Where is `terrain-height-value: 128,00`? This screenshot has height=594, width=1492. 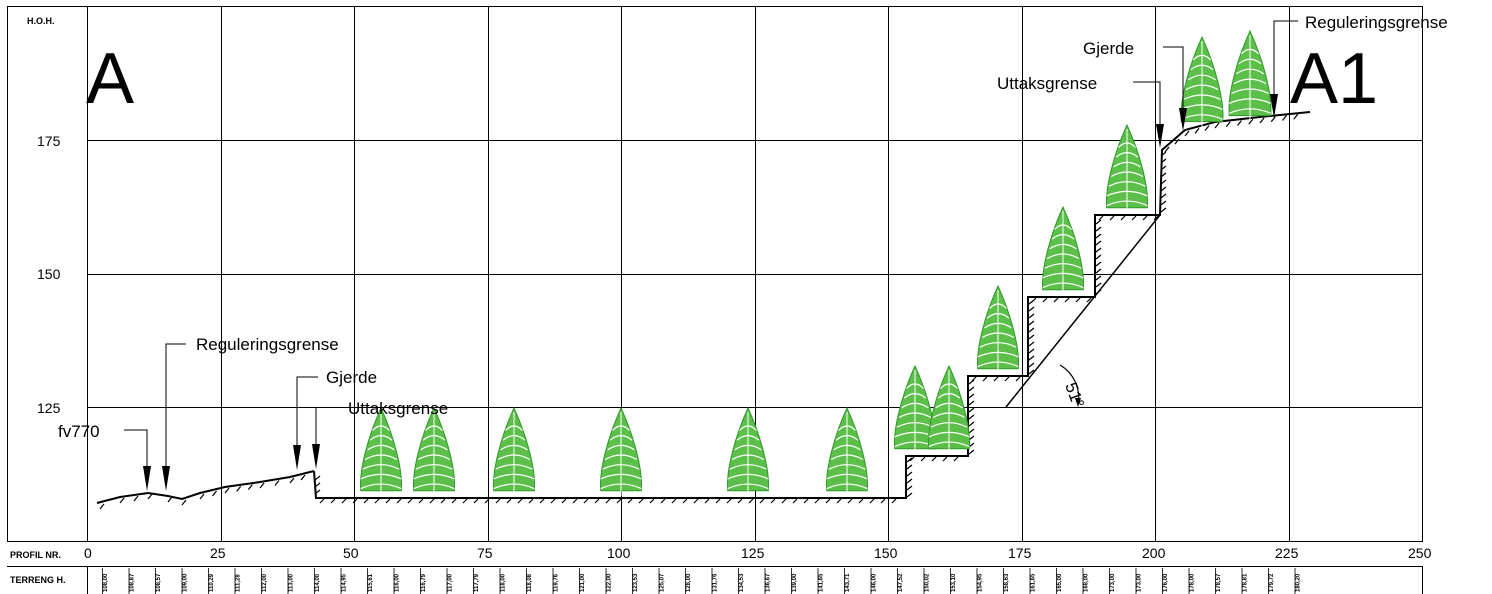 terrain-height-value: 128,00 is located at coordinates (689, 582).